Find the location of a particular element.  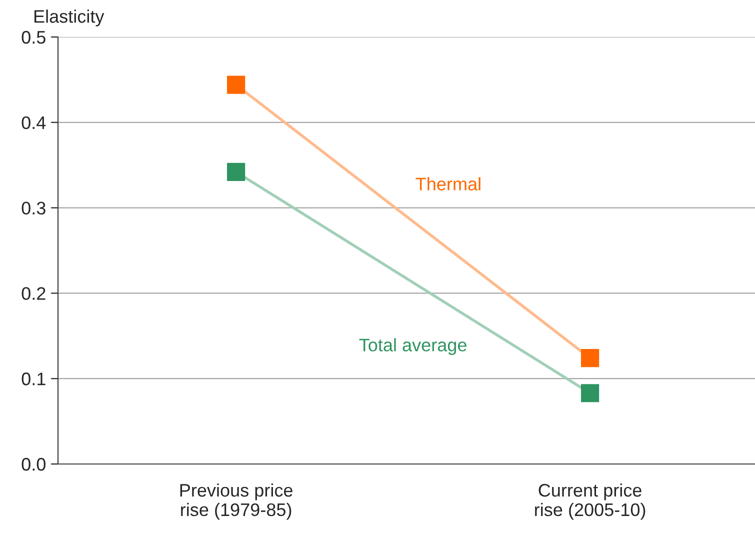

y-tick-label: 0.5 is located at coordinates (34, 37).